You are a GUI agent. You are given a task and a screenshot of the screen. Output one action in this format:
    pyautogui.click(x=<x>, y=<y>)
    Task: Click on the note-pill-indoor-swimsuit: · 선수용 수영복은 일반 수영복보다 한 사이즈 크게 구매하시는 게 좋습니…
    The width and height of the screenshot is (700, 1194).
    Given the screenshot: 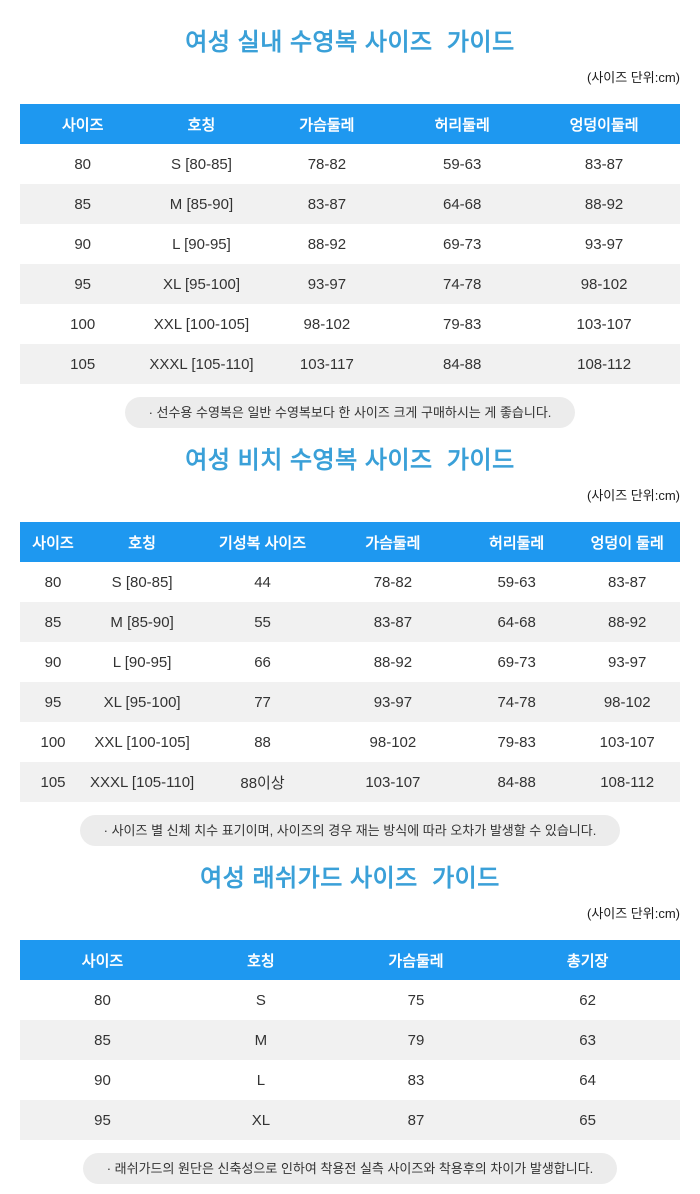 What is the action you would take?
    pyautogui.click(x=350, y=412)
    